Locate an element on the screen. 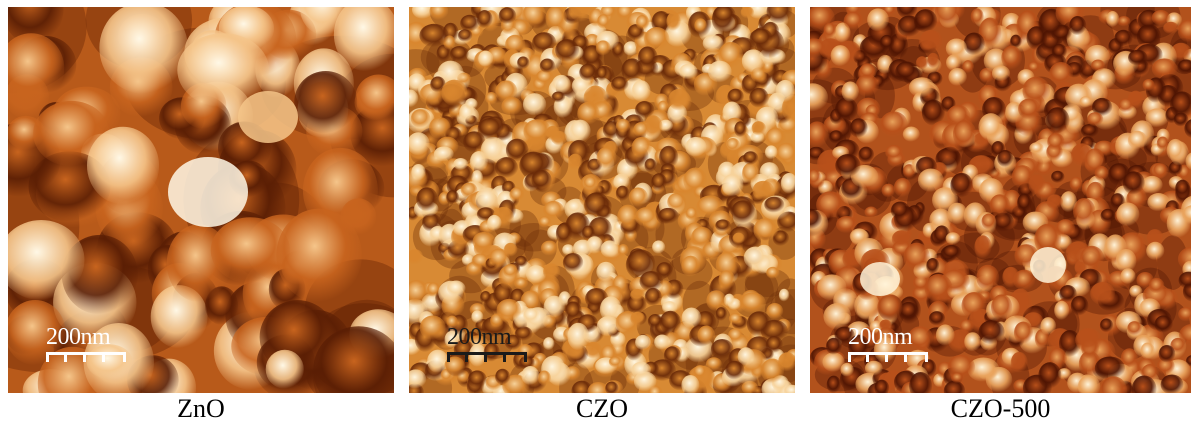  caption-zno: ZnO is located at coordinates (201, 408).